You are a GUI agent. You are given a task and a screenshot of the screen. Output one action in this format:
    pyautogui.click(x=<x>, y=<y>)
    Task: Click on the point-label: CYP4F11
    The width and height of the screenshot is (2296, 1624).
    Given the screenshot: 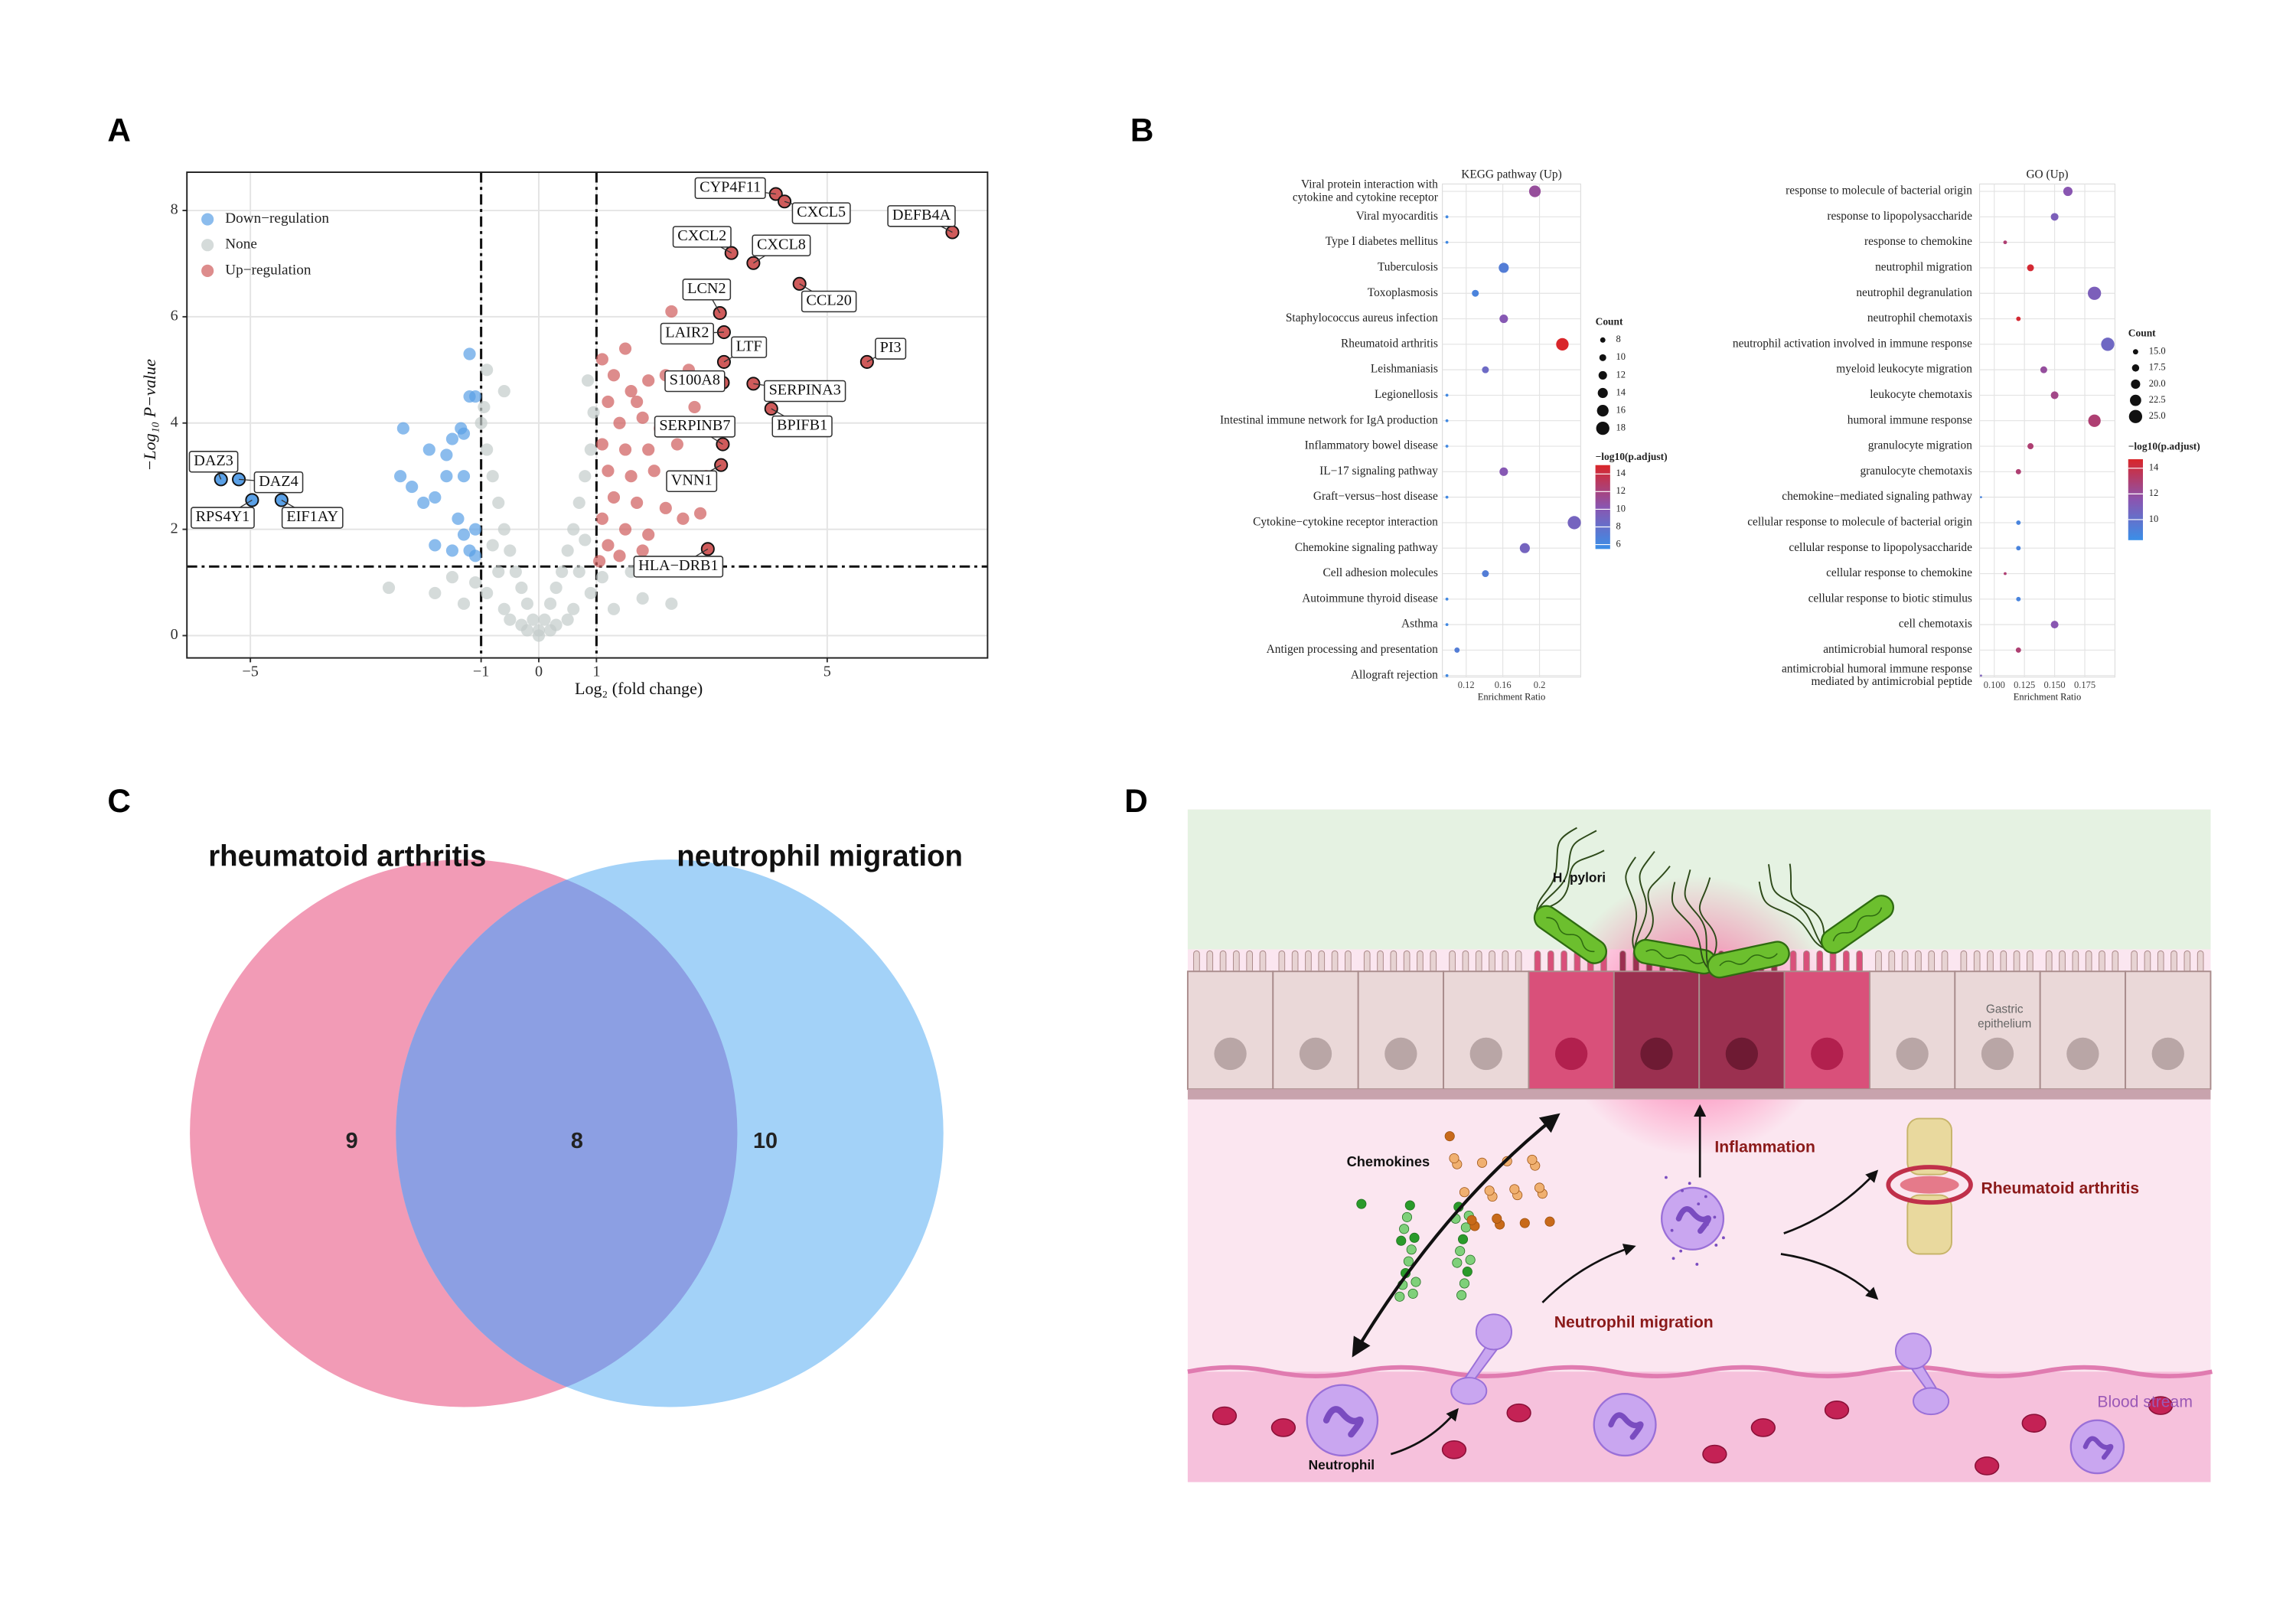 What is the action you would take?
    pyautogui.click(x=730, y=186)
    